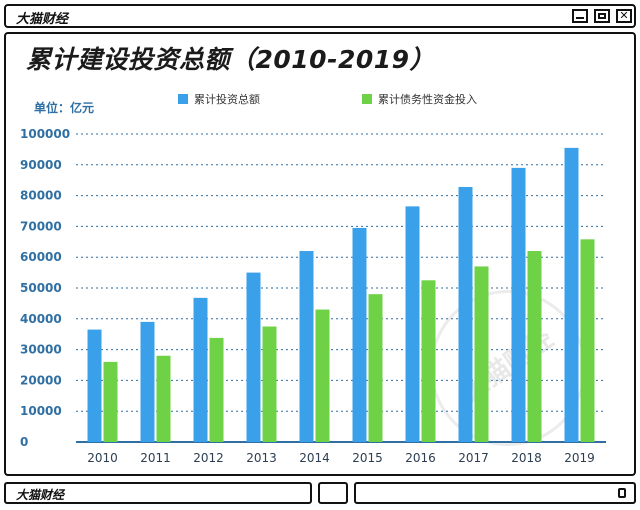  Describe the element at coordinates (41, 411) in the screenshot. I see `y-tick-label: 10000` at that location.